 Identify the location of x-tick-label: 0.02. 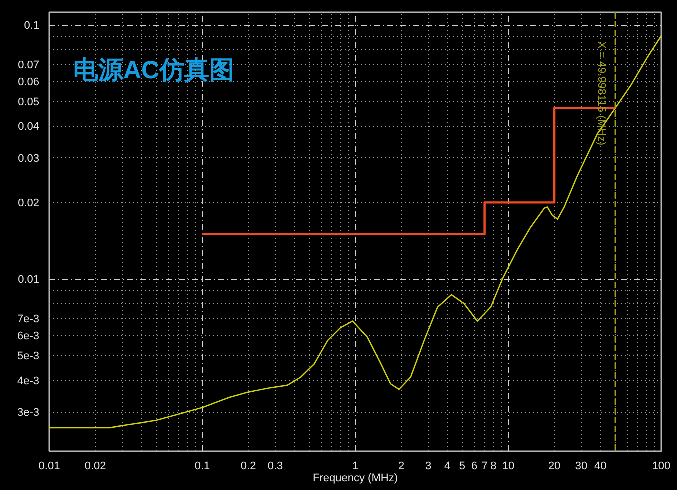
(95, 466).